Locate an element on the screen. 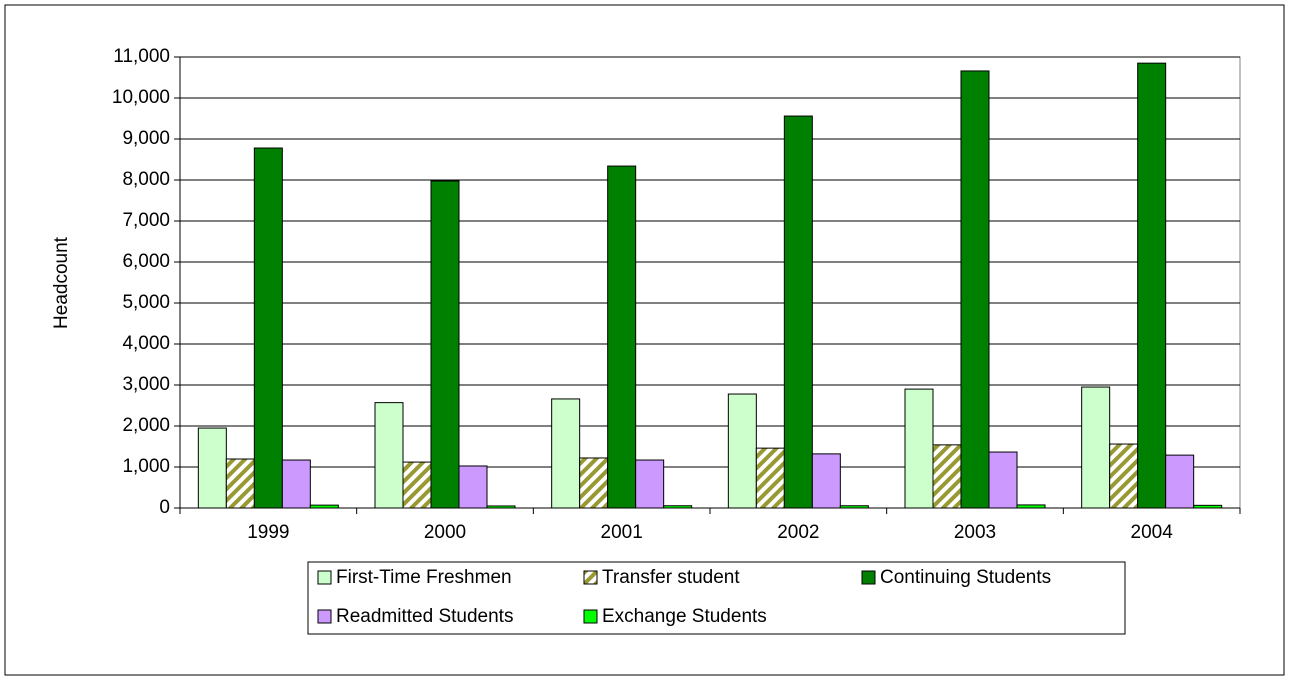 The width and height of the screenshot is (1290, 681). legend-label: First-Time Freshmen is located at coordinates (424, 577).